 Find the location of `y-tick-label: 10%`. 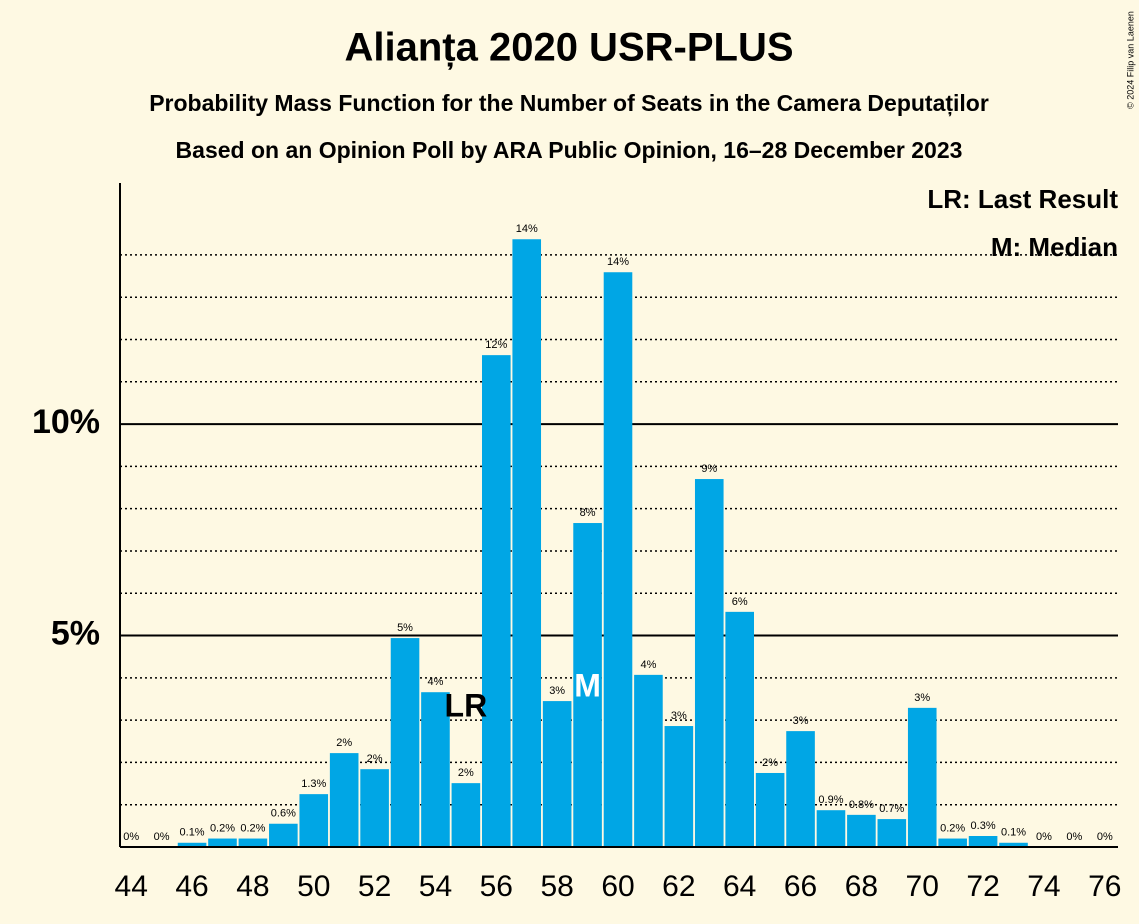

y-tick-label: 10% is located at coordinates (66, 422).